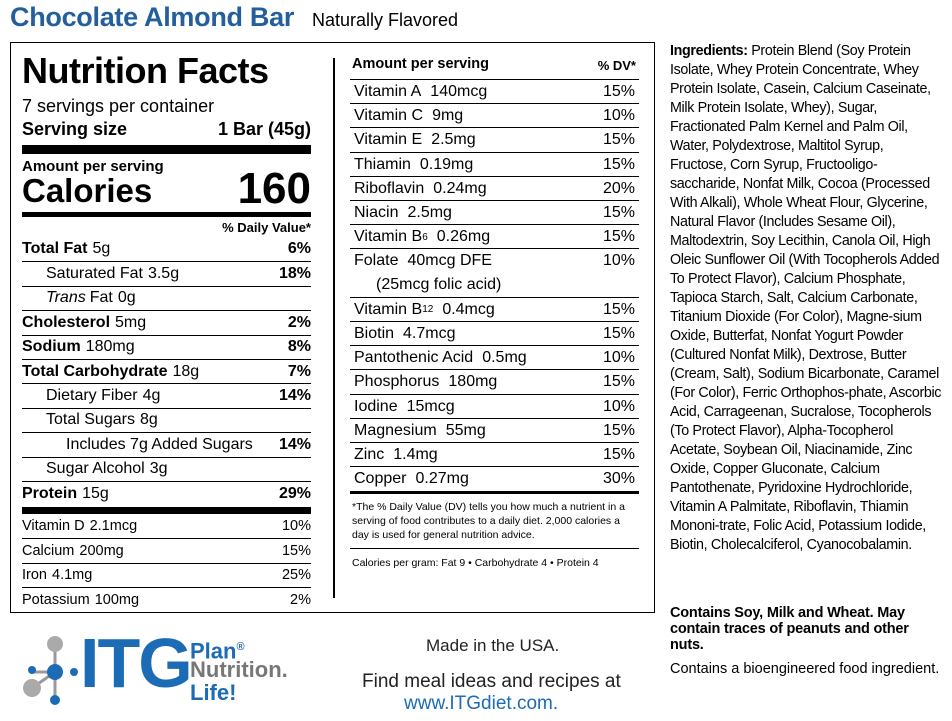 This screenshot has height=721, width=952. I want to click on vitamin-line: Phosphorus 180mg 15%, so click(494, 382).